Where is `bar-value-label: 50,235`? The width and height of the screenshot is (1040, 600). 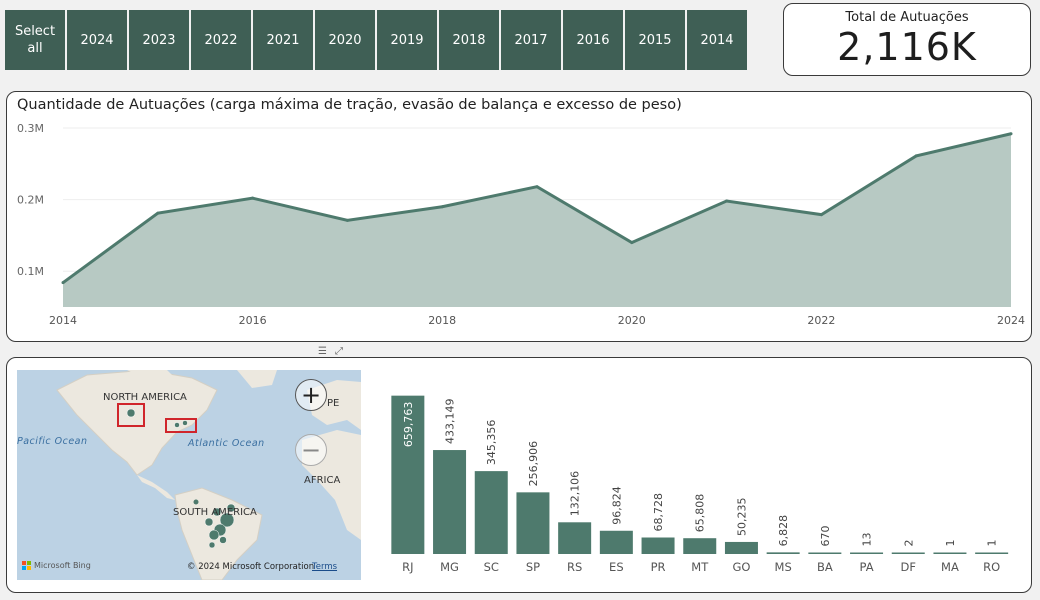
bar-value-label: 50,235 is located at coordinates (741, 516).